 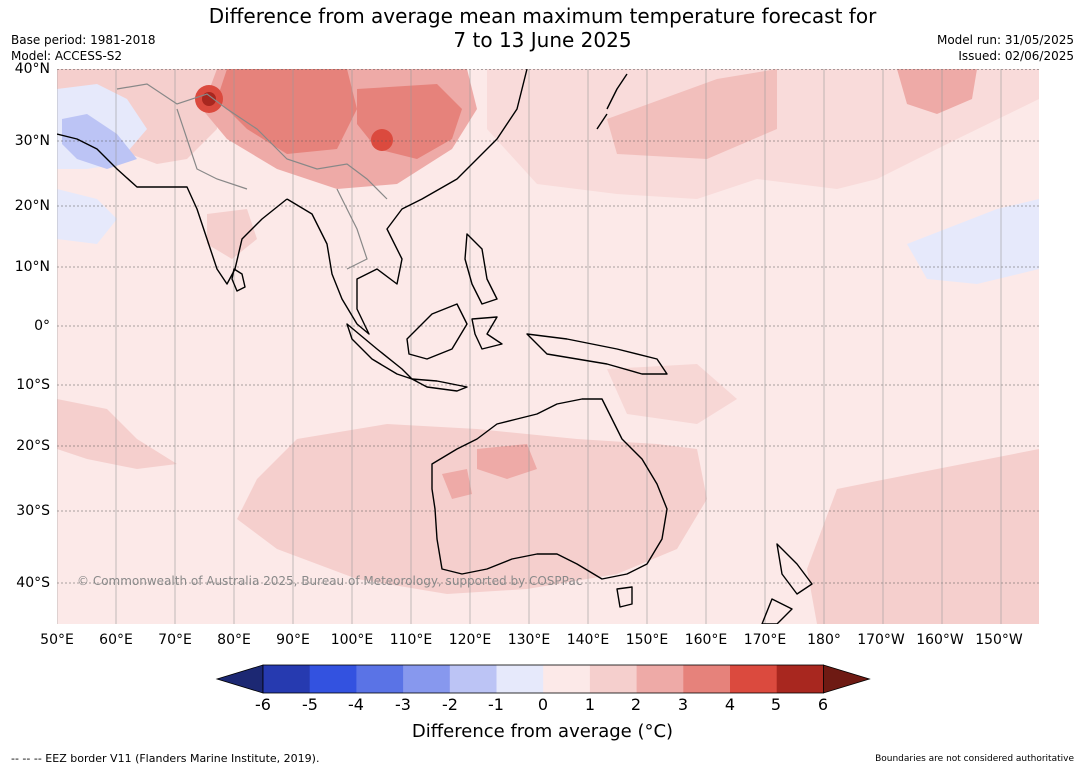 I want to click on lon-label: 160°E, so click(x=706, y=640).